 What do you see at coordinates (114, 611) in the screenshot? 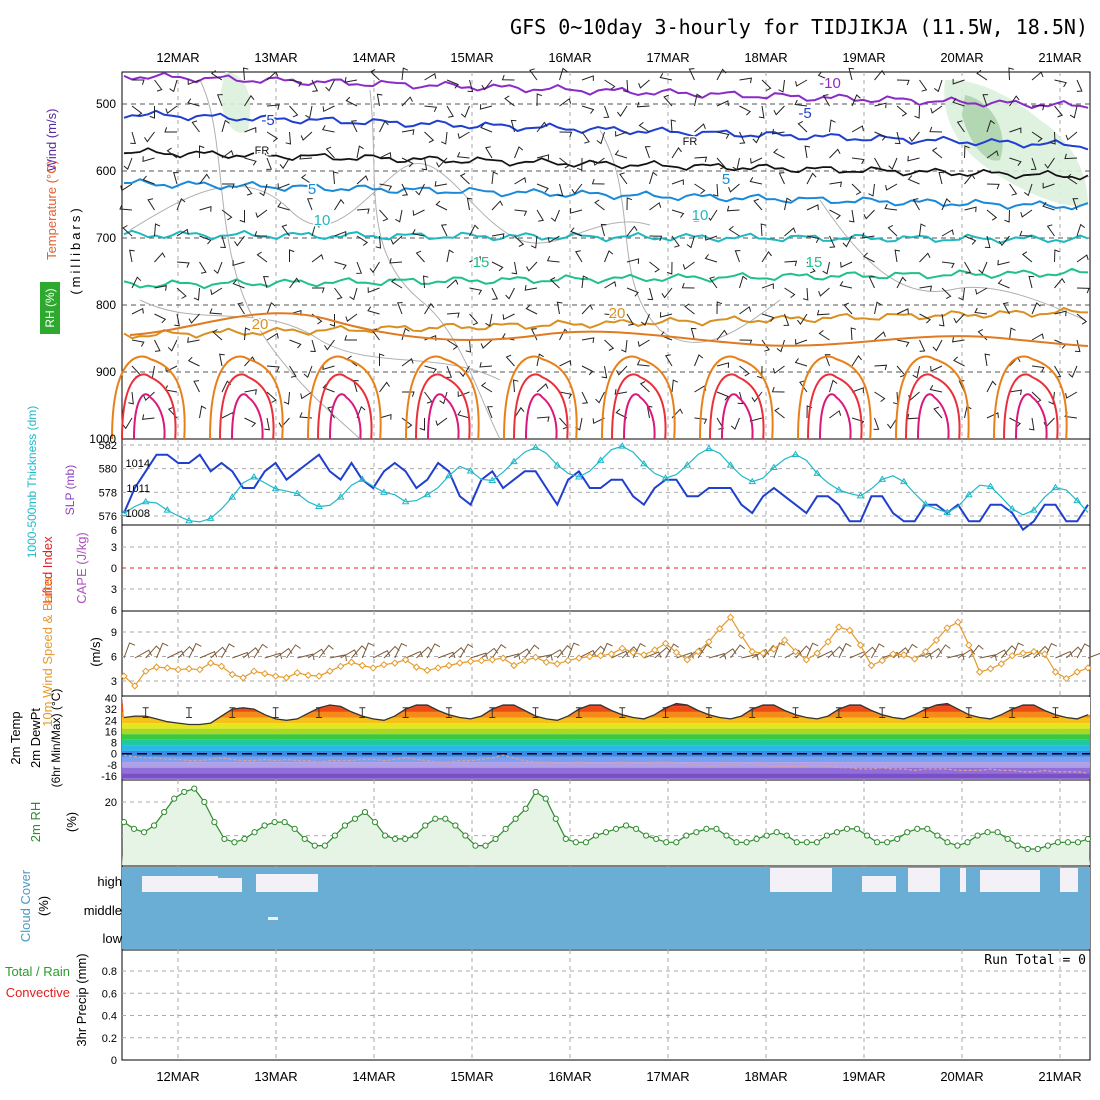
I see `stability-tick: 6` at bounding box center [114, 611].